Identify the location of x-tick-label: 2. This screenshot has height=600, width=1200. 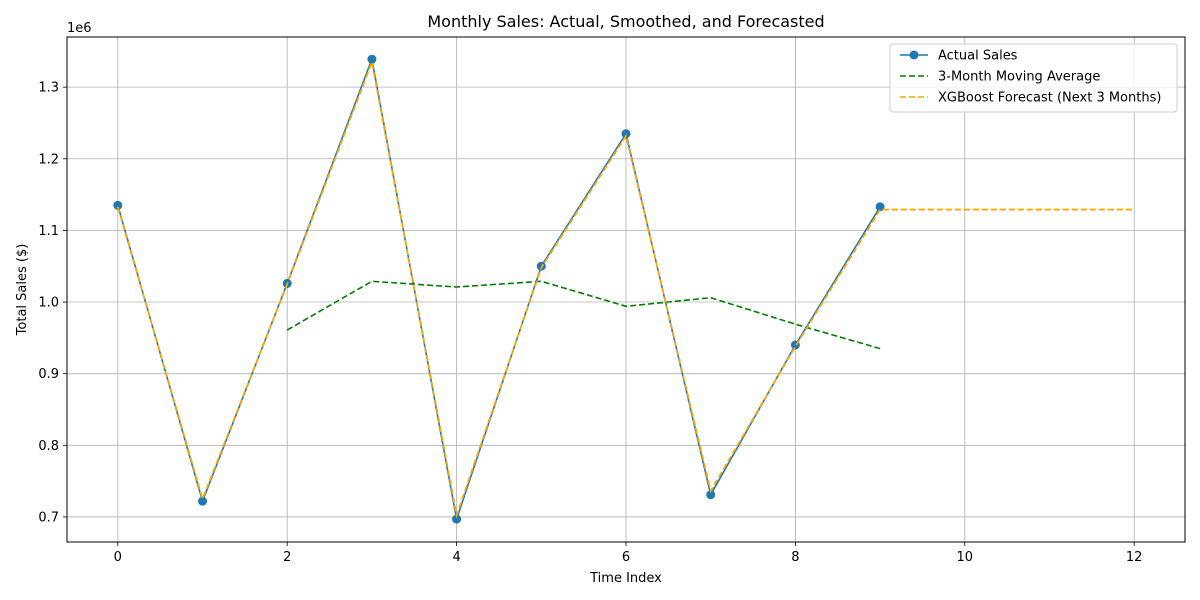
(287, 557).